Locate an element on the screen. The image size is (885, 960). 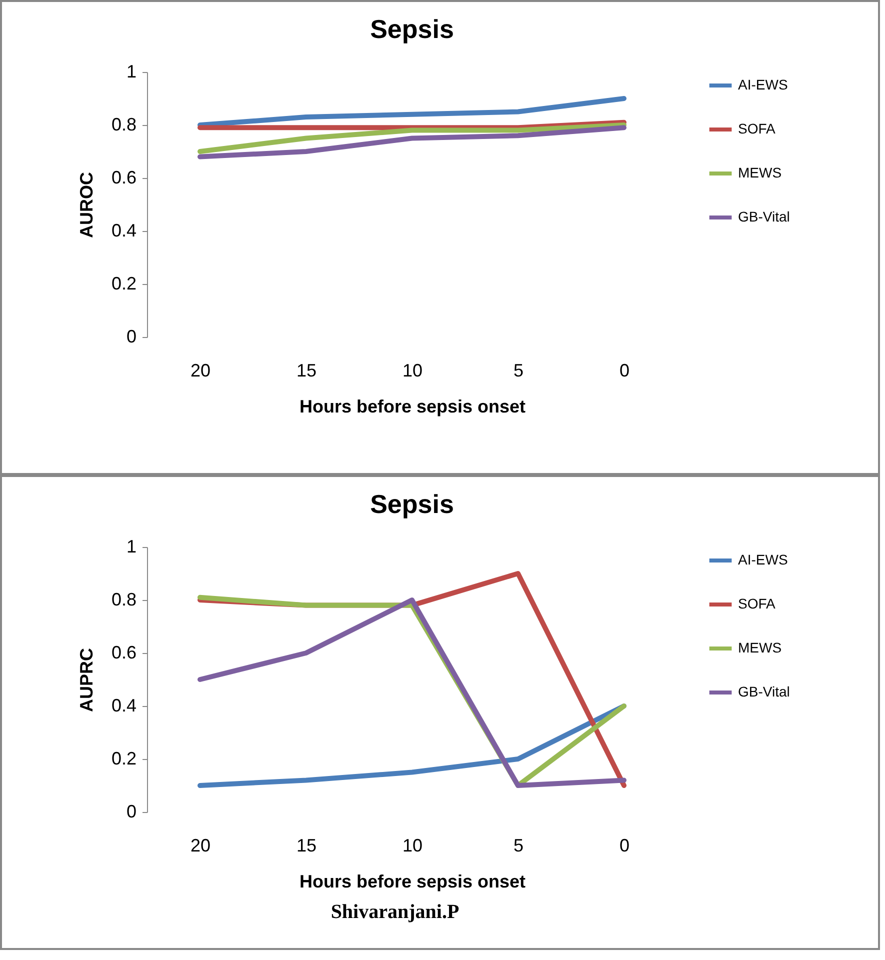
y-axis-title: AUPRC is located at coordinates (86, 680).